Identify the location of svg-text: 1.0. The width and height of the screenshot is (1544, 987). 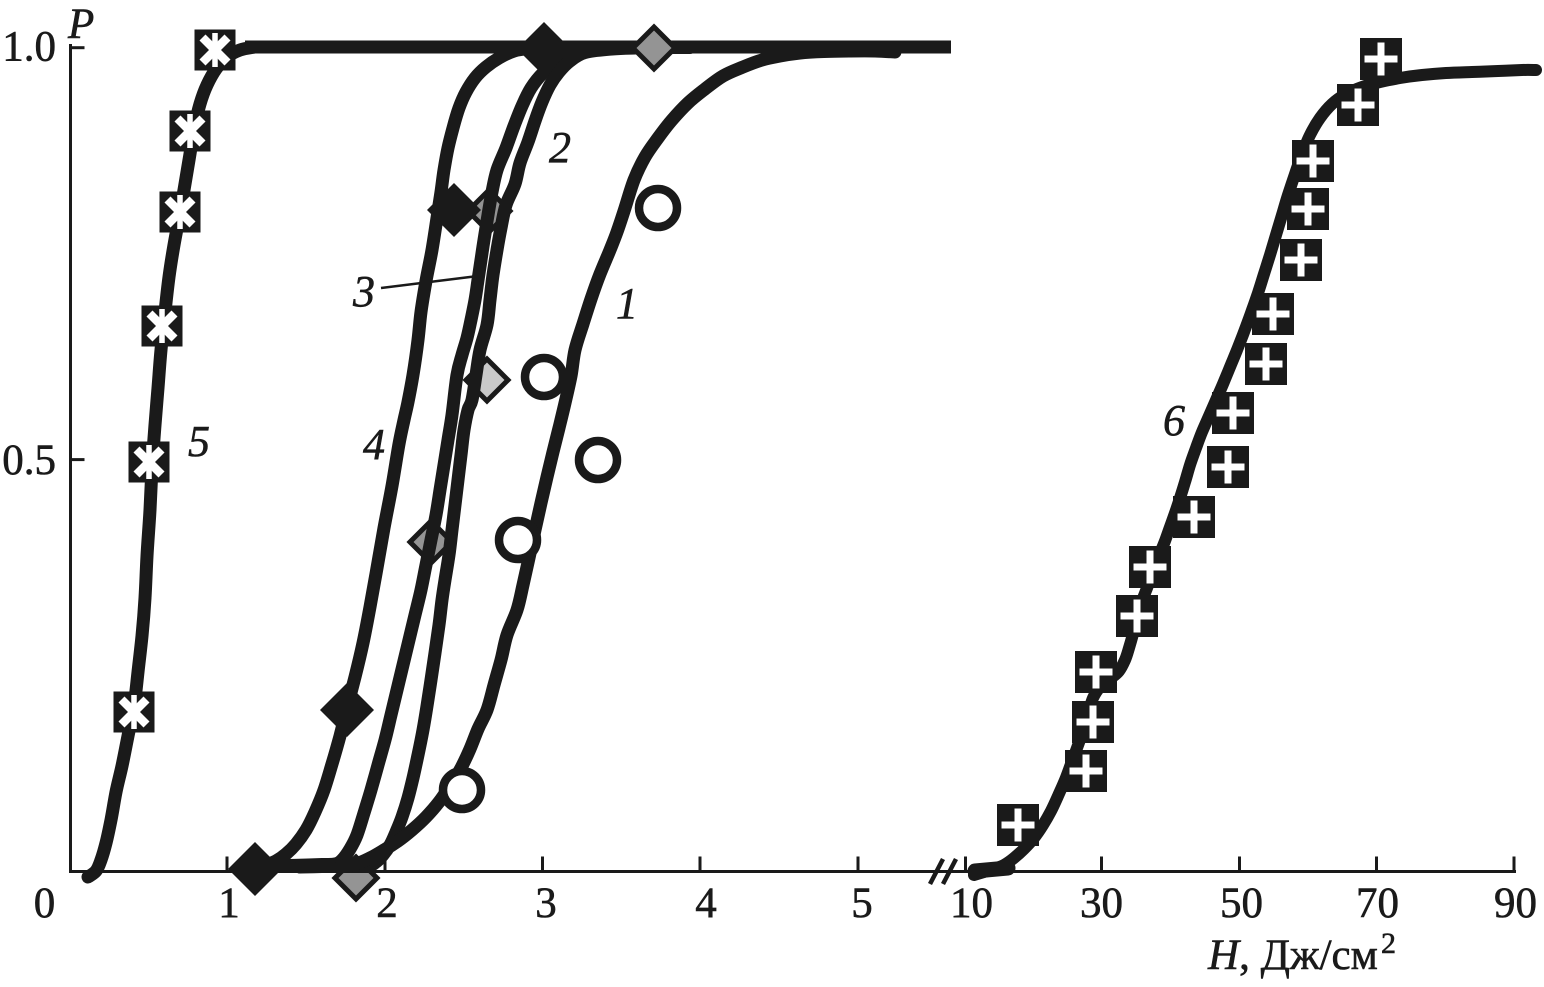
(29, 47).